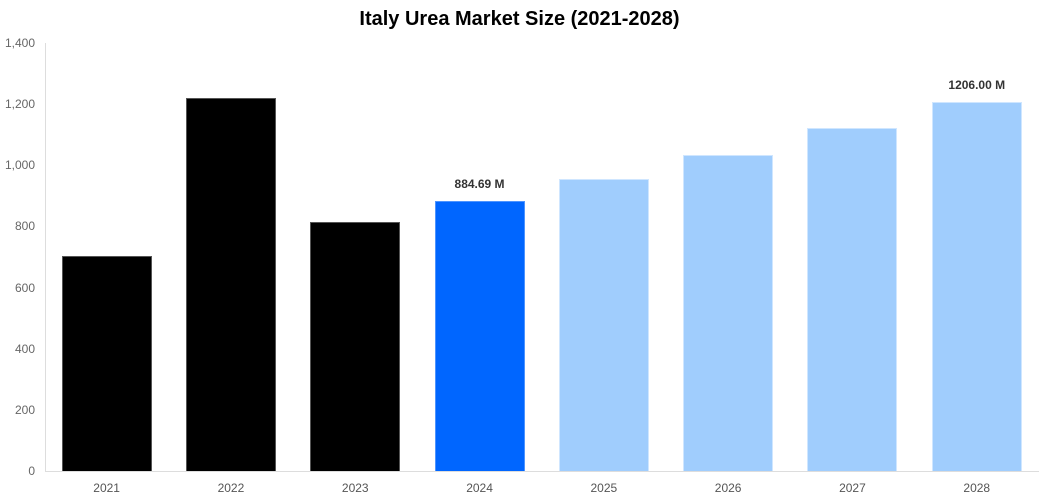 This screenshot has height=500, width=1039. I want to click on x-tick-label: 2028, so click(977, 488).